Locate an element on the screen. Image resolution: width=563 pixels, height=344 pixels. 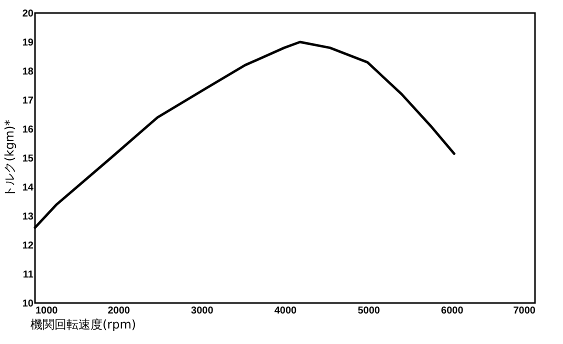
y-tick-label: 18 is located at coordinates (28, 72).